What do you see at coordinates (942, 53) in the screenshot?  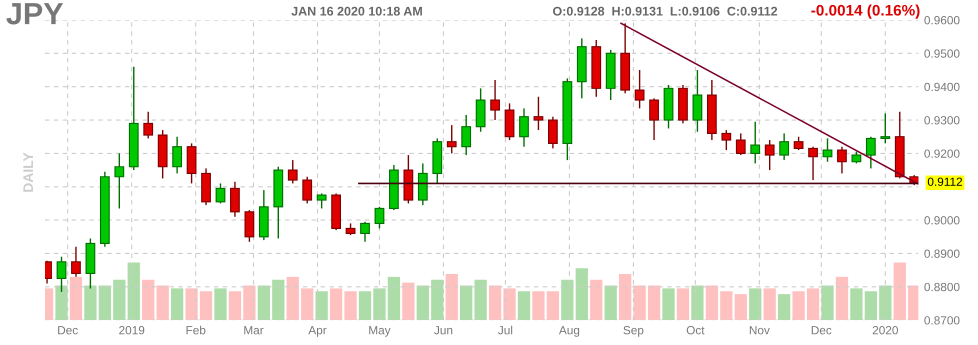 I see `y-tick-label: 0.9500` at bounding box center [942, 53].